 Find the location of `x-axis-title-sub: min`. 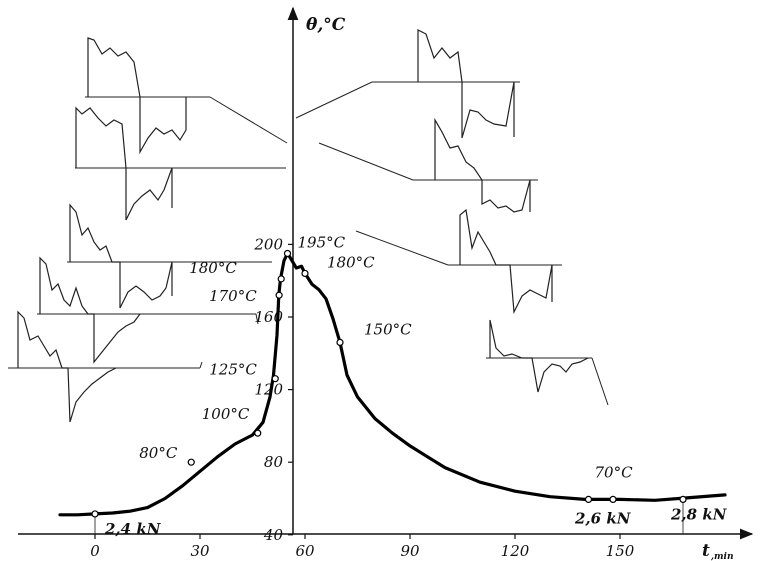

x-axis-title-sub: min is located at coordinates (724, 556).